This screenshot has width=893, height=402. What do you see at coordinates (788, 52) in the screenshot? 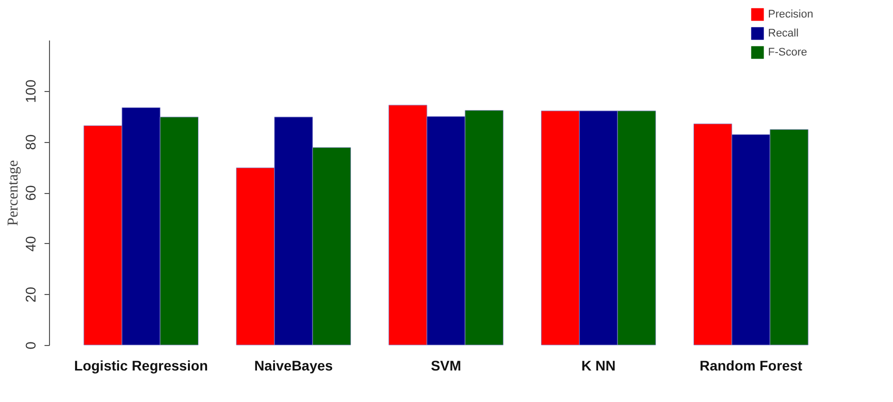
I see `legend-label: F-Score` at bounding box center [788, 52].